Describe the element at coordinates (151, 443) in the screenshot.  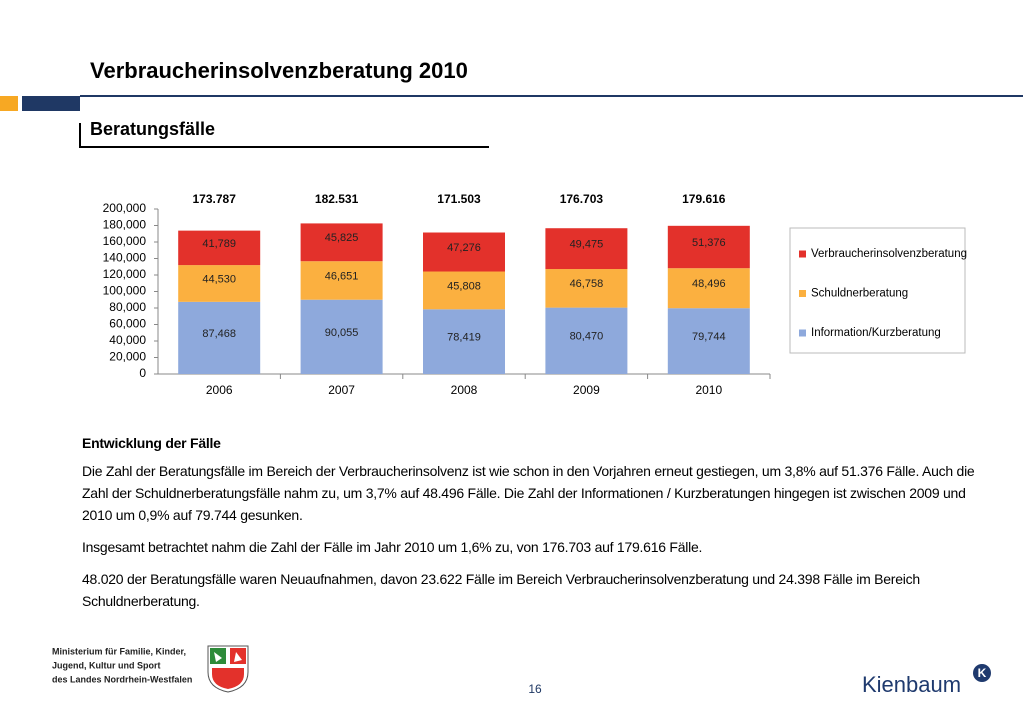
I see `text-heading: Entwicklung der Fälle` at that location.